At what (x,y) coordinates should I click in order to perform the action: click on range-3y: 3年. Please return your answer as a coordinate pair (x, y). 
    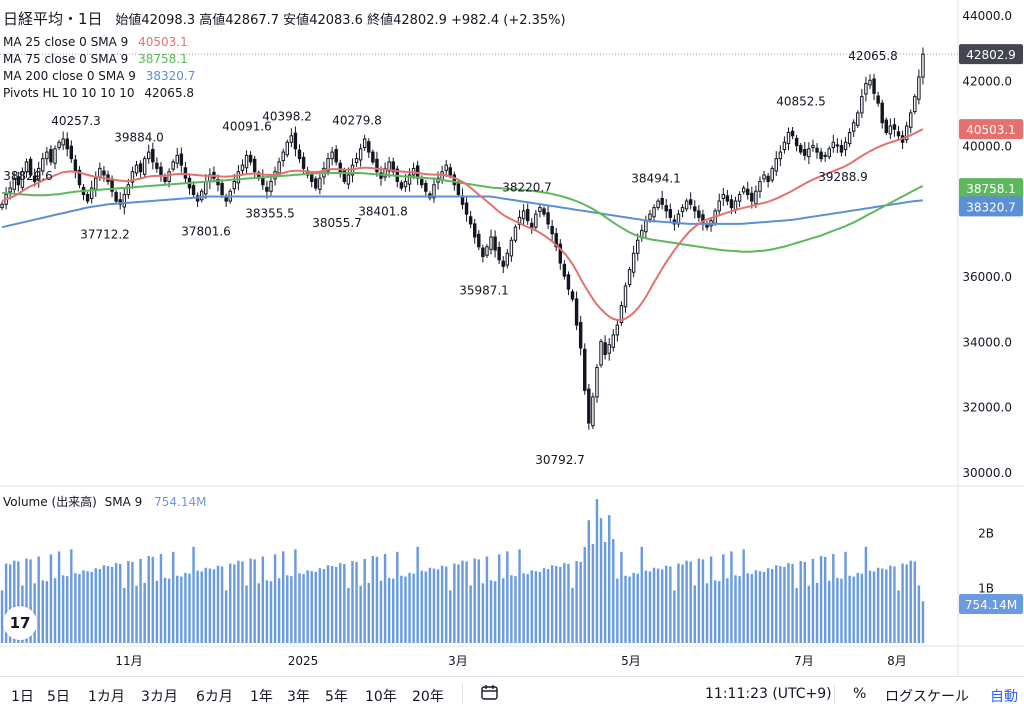
    Looking at the image, I should click on (298, 697).